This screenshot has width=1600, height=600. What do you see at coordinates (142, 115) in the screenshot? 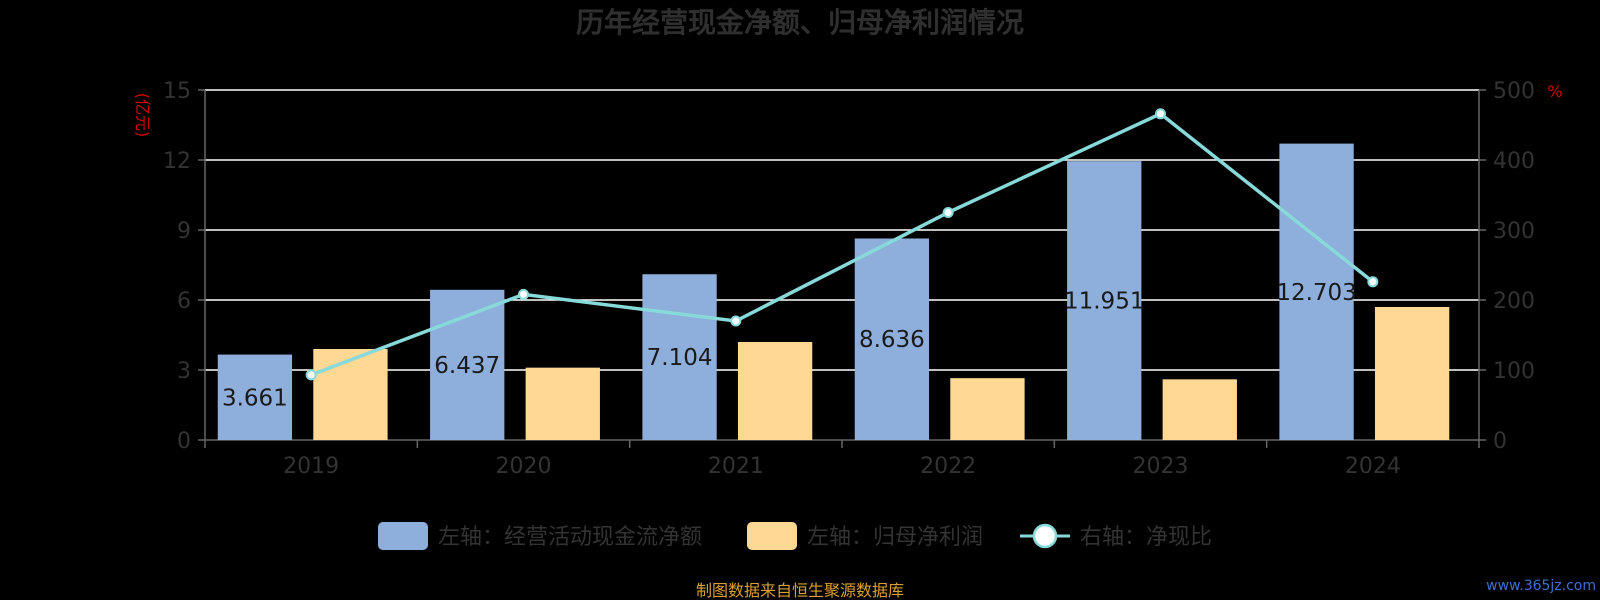
I see `left-axis-unit: (亿元)` at bounding box center [142, 115].